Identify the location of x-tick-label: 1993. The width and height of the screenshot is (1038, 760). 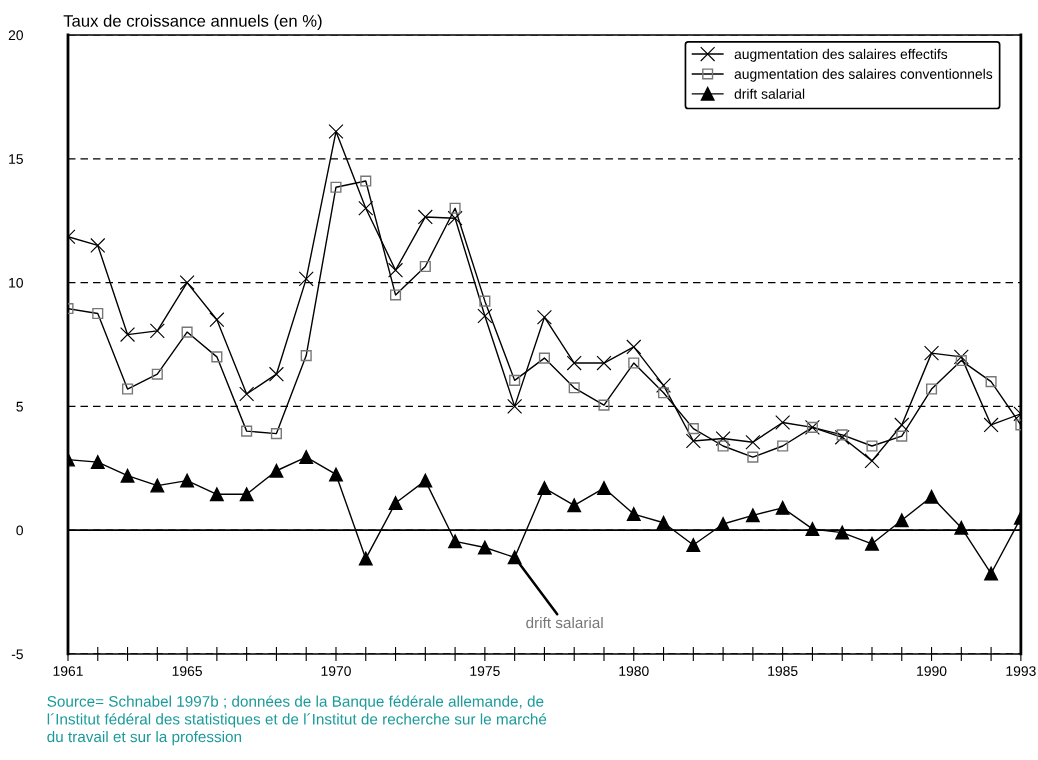
(1021, 671).